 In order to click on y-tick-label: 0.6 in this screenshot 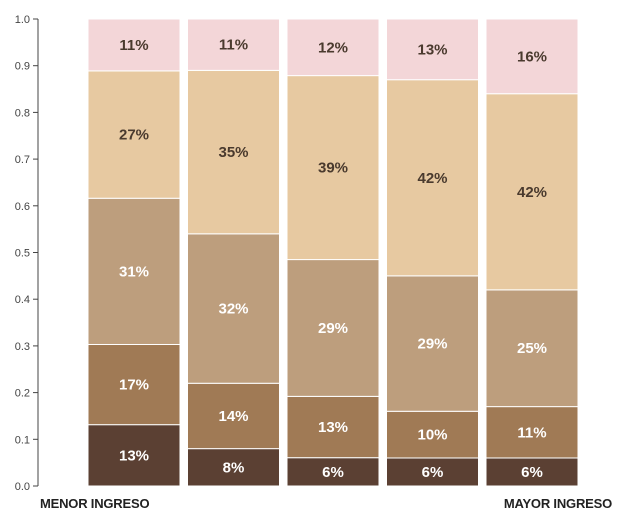, I will do `click(22, 207)`.